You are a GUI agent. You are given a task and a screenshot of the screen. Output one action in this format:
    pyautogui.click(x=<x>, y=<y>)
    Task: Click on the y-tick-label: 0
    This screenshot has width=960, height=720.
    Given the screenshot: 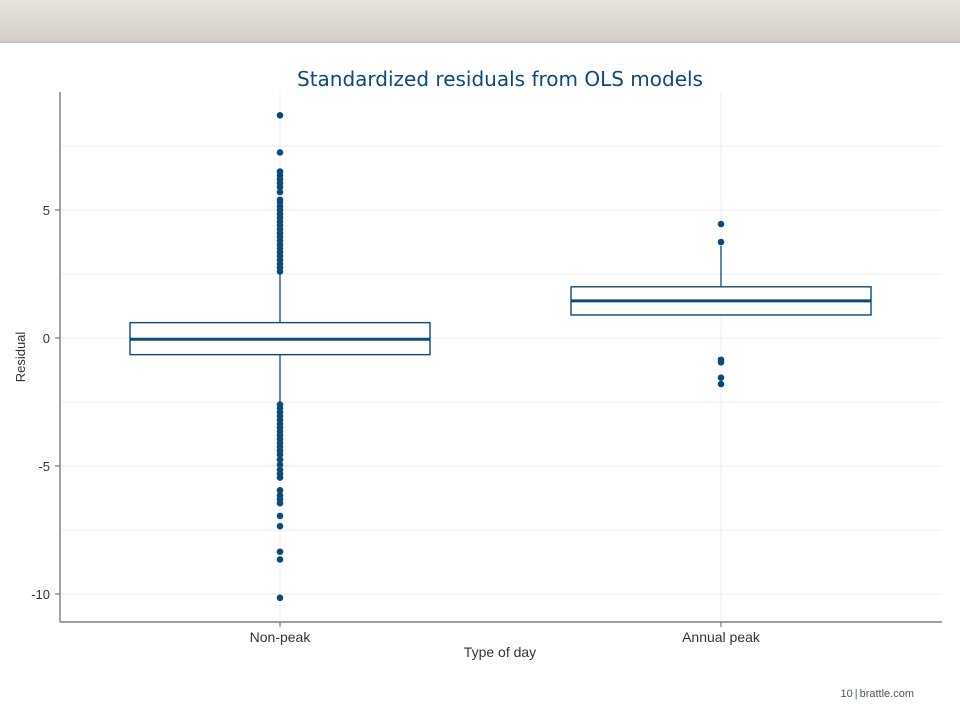 What is the action you would take?
    pyautogui.click(x=46, y=338)
    